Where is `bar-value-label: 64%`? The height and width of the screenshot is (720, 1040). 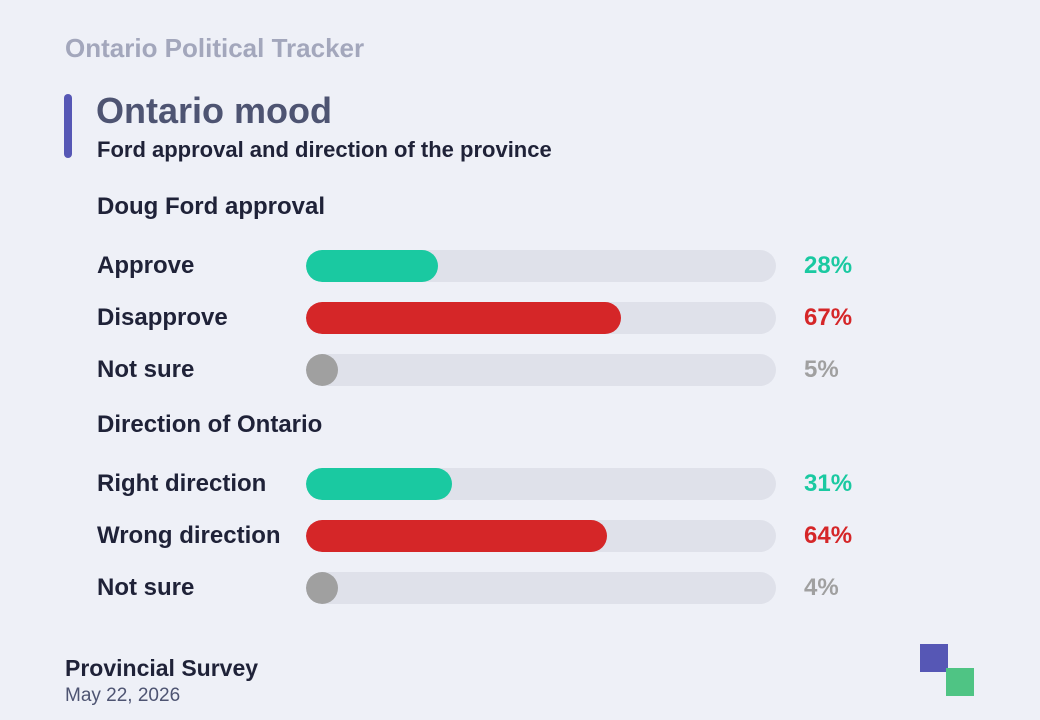 bar-value-label: 64% is located at coordinates (828, 535).